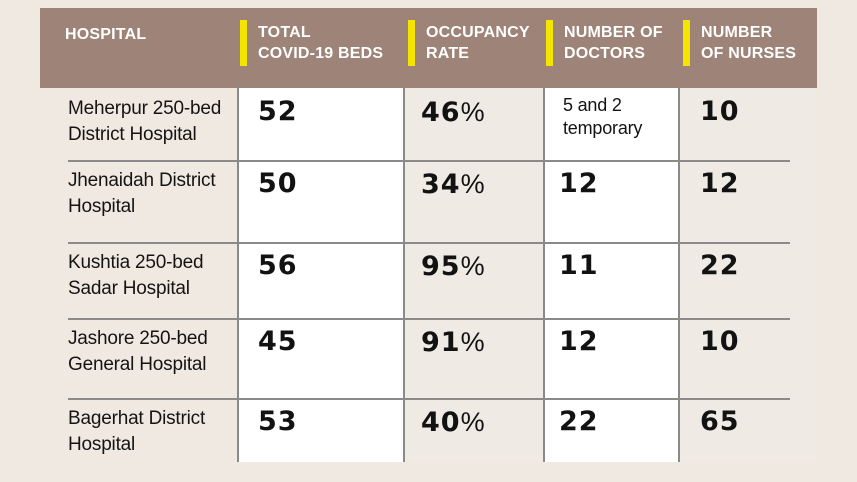 This screenshot has height=482, width=857. Describe the element at coordinates (605, 53) in the screenshot. I see `column-header-label: DOCTORS` at that location.